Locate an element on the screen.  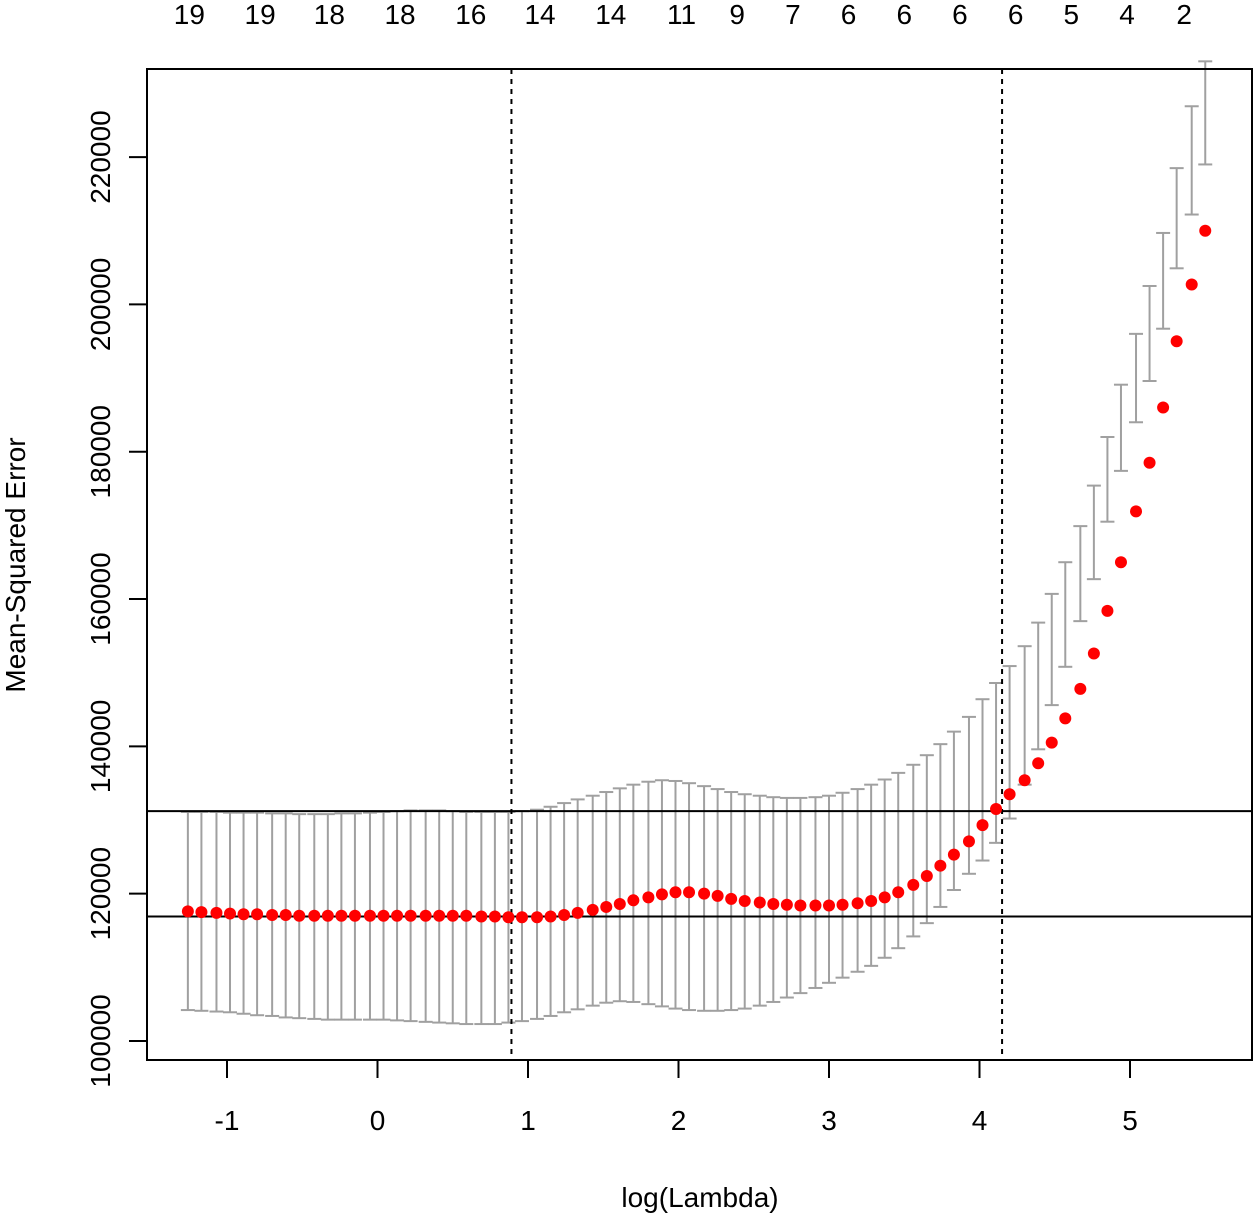
y-tick-label: 180000 is located at coordinates (100, 451).